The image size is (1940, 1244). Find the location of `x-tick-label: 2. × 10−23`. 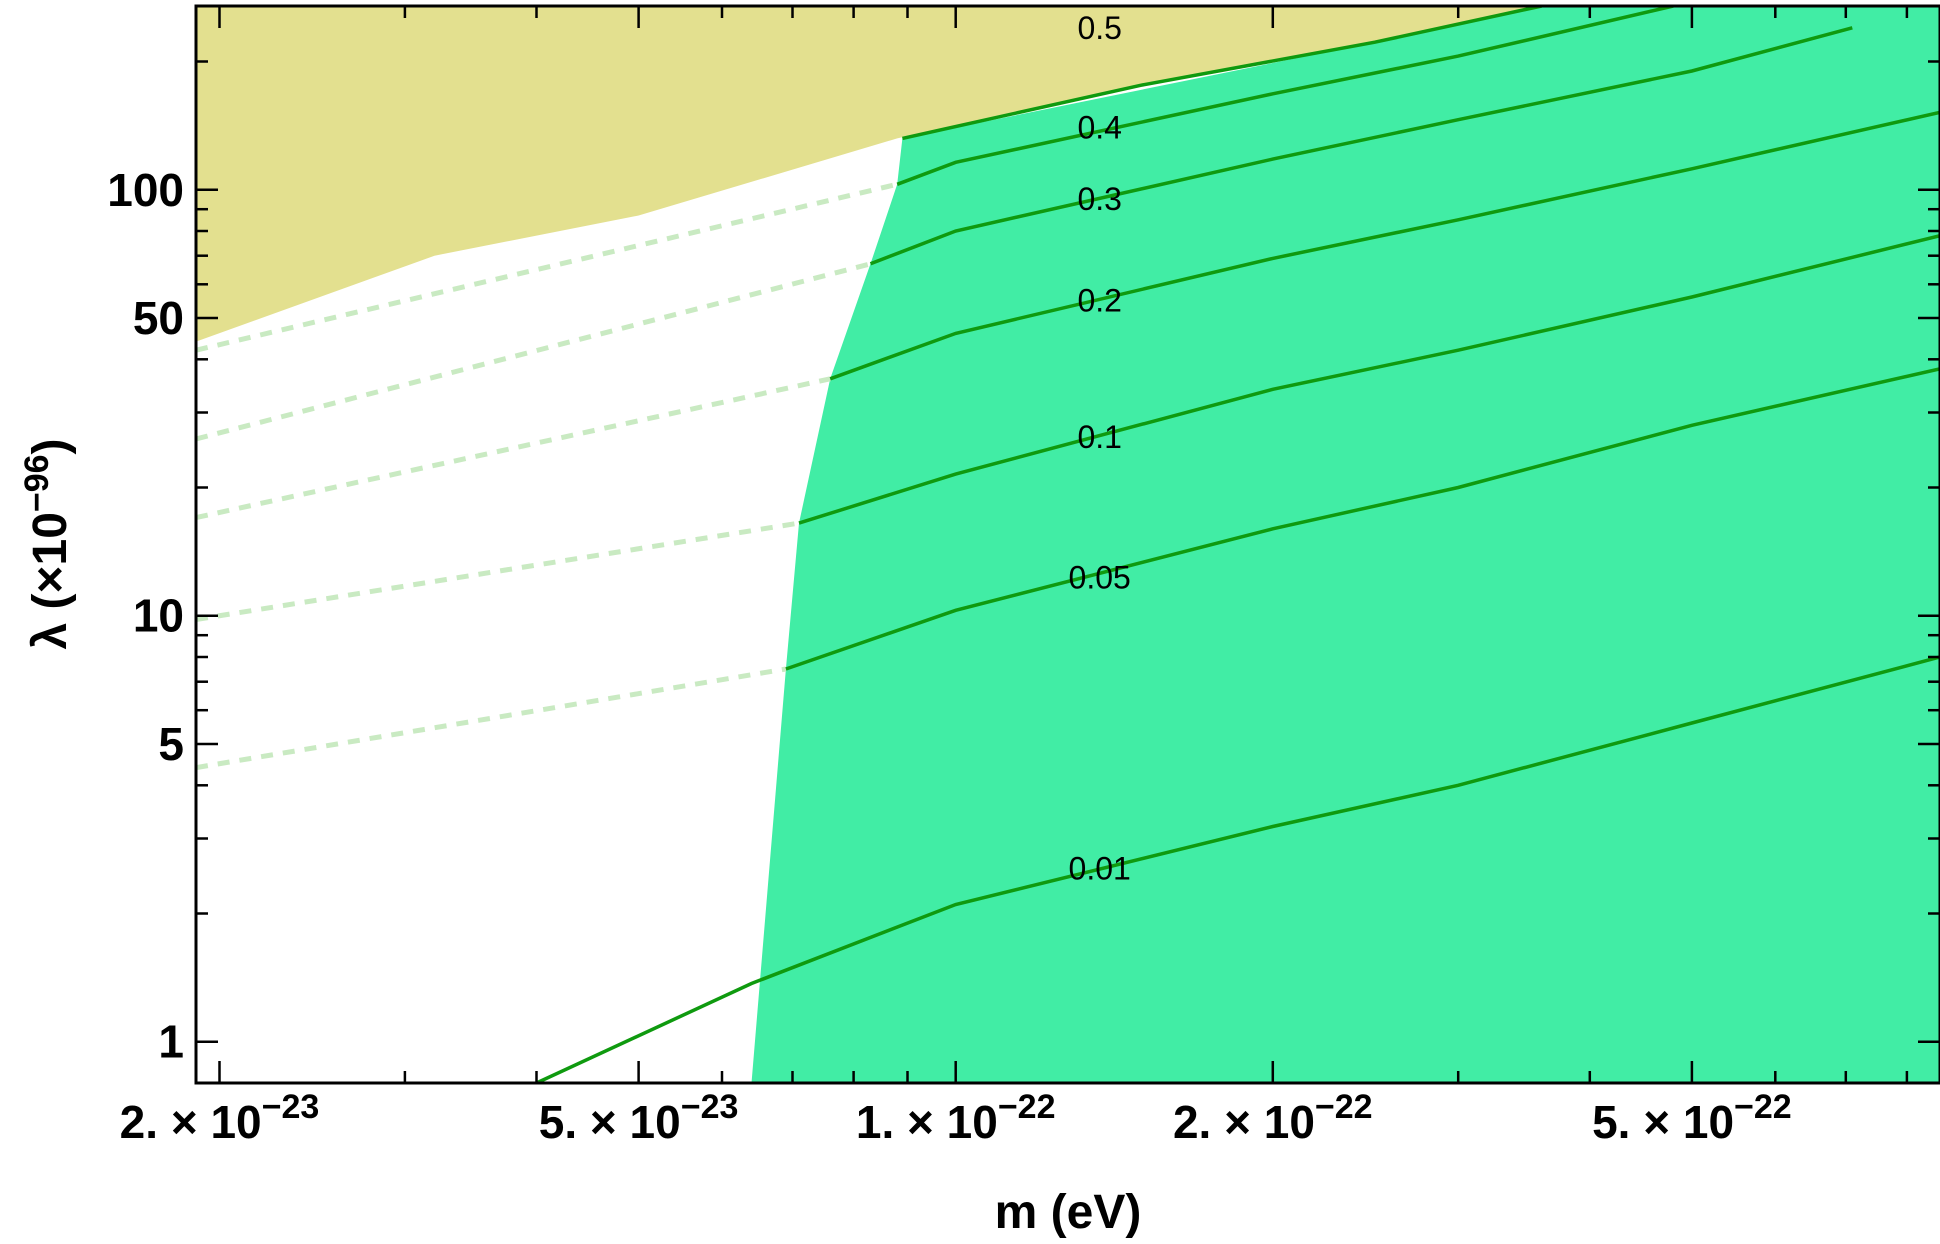

x-tick-label: 2. × 10−23 is located at coordinates (220, 1118).